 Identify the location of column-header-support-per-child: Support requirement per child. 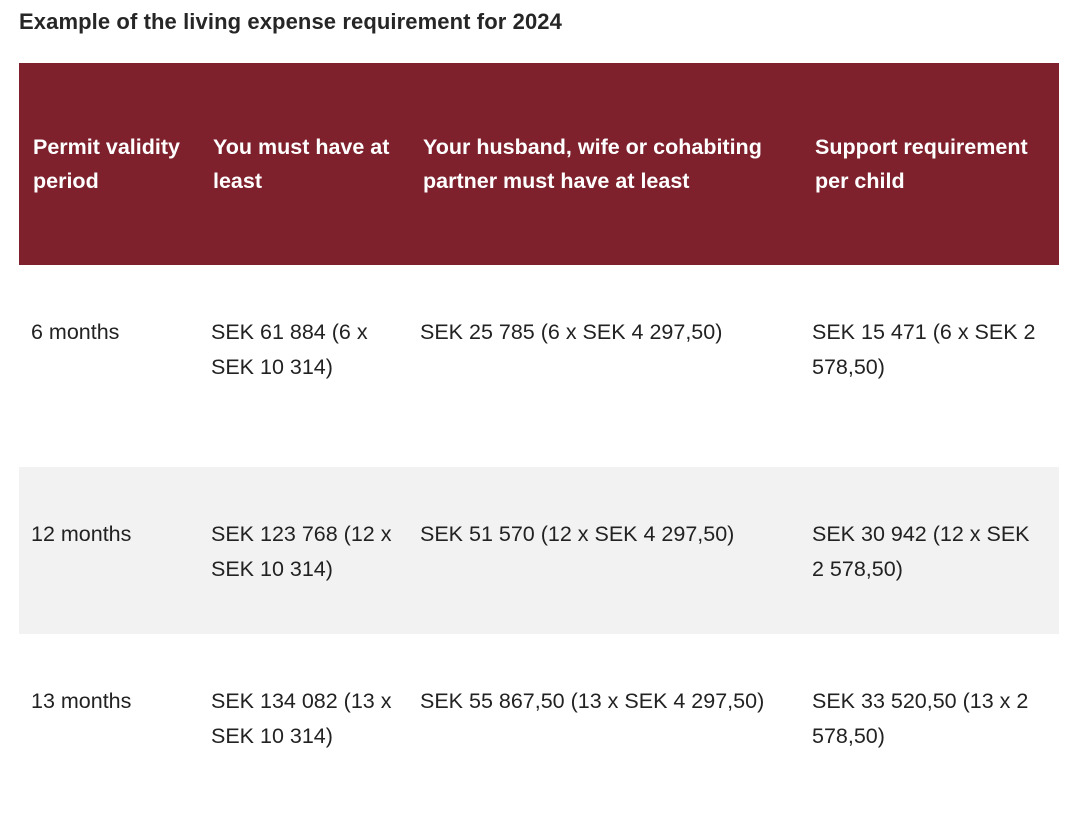
(921, 164).